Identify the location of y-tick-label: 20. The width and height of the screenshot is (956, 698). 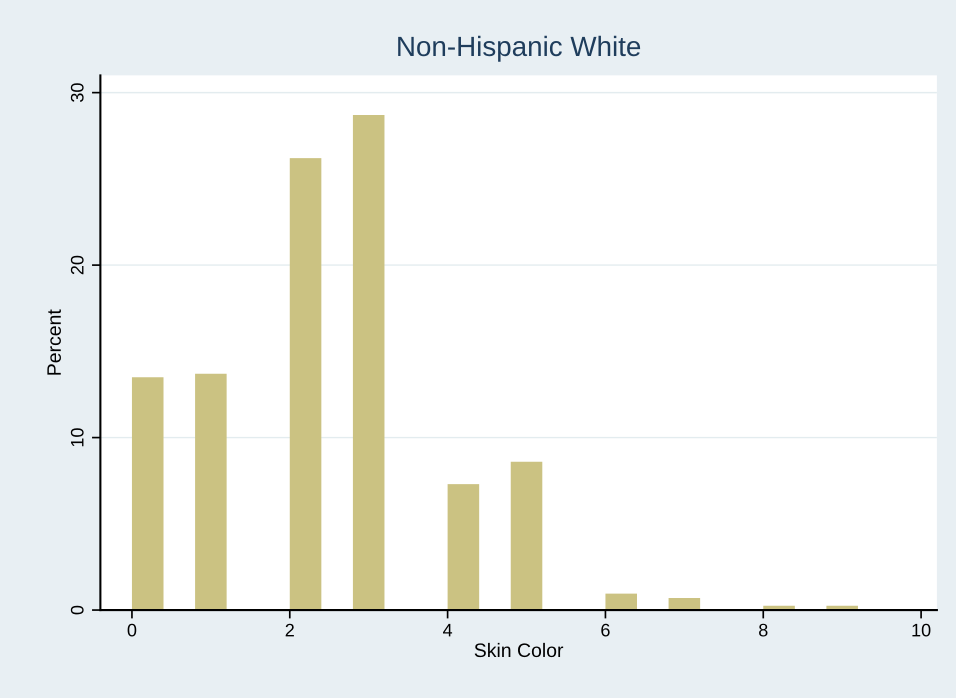
(77, 265).